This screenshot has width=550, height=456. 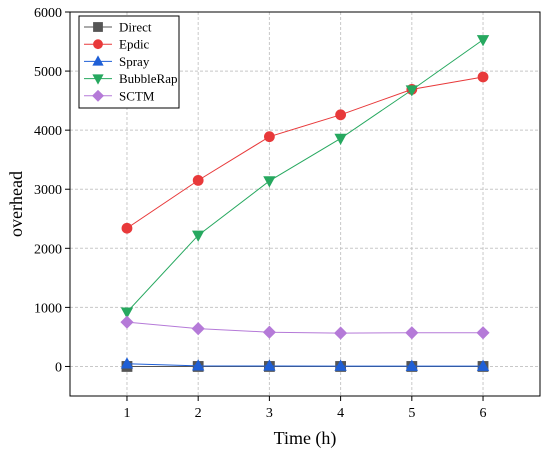 What do you see at coordinates (137, 95) in the screenshot?
I see `legend-label-sctm: SCTM` at bounding box center [137, 95].